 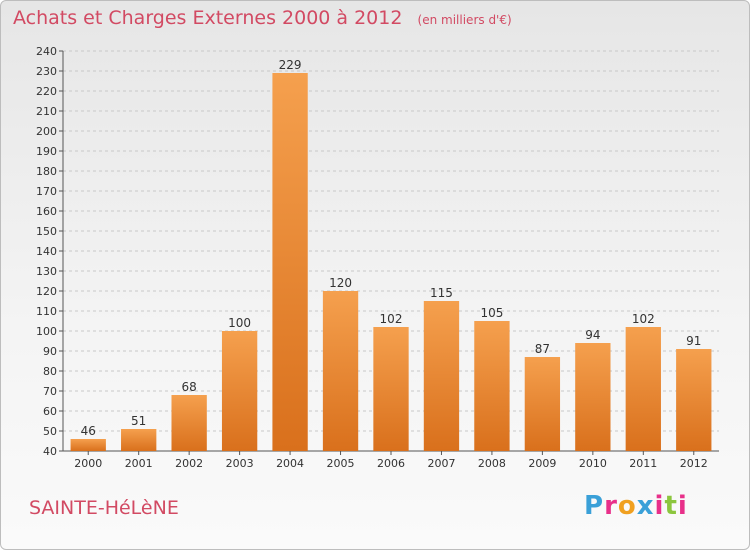 I want to click on value-label: 91, so click(x=693, y=341).